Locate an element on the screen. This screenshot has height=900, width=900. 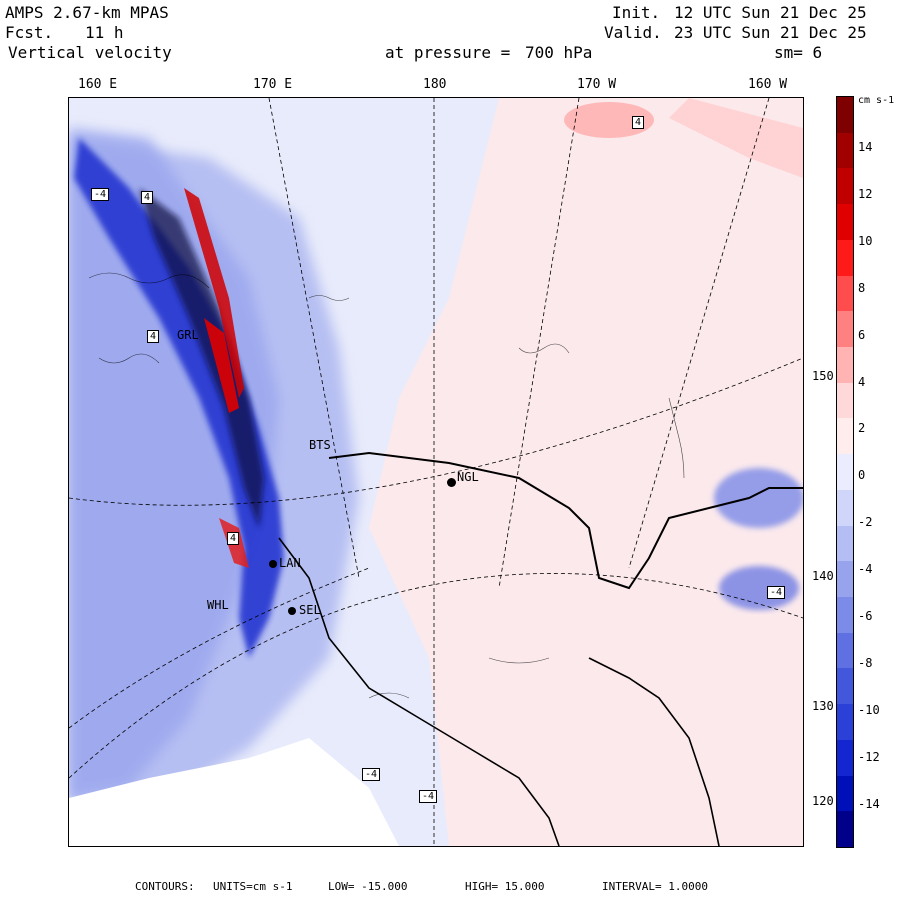
colorbar-tick-label: -4 is located at coordinates (865, 569).